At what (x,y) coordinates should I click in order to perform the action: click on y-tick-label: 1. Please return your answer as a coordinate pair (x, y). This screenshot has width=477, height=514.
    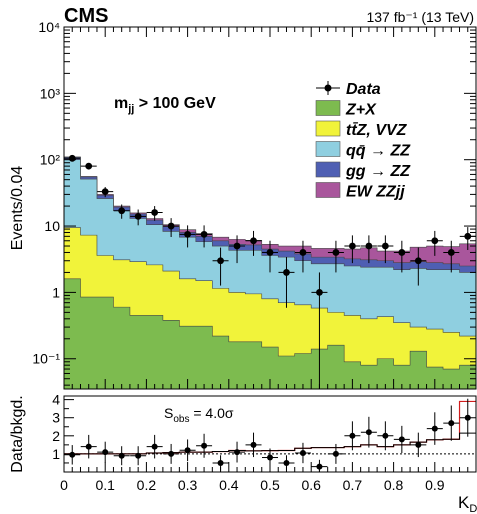
    Looking at the image, I should click on (56, 292).